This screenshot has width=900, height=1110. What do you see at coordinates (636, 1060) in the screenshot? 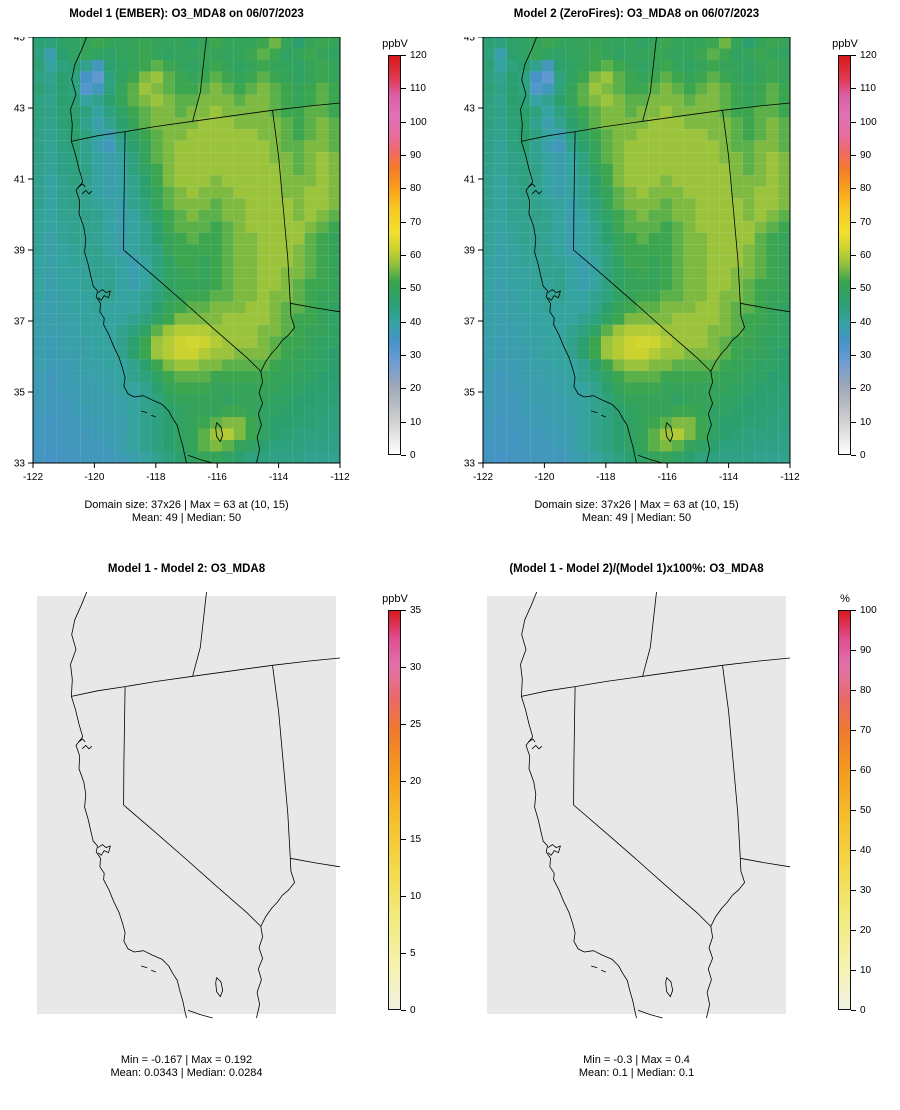
I see `stats-caption-line1: Min = -0.3 | Max = 0.4` at bounding box center [636, 1060].